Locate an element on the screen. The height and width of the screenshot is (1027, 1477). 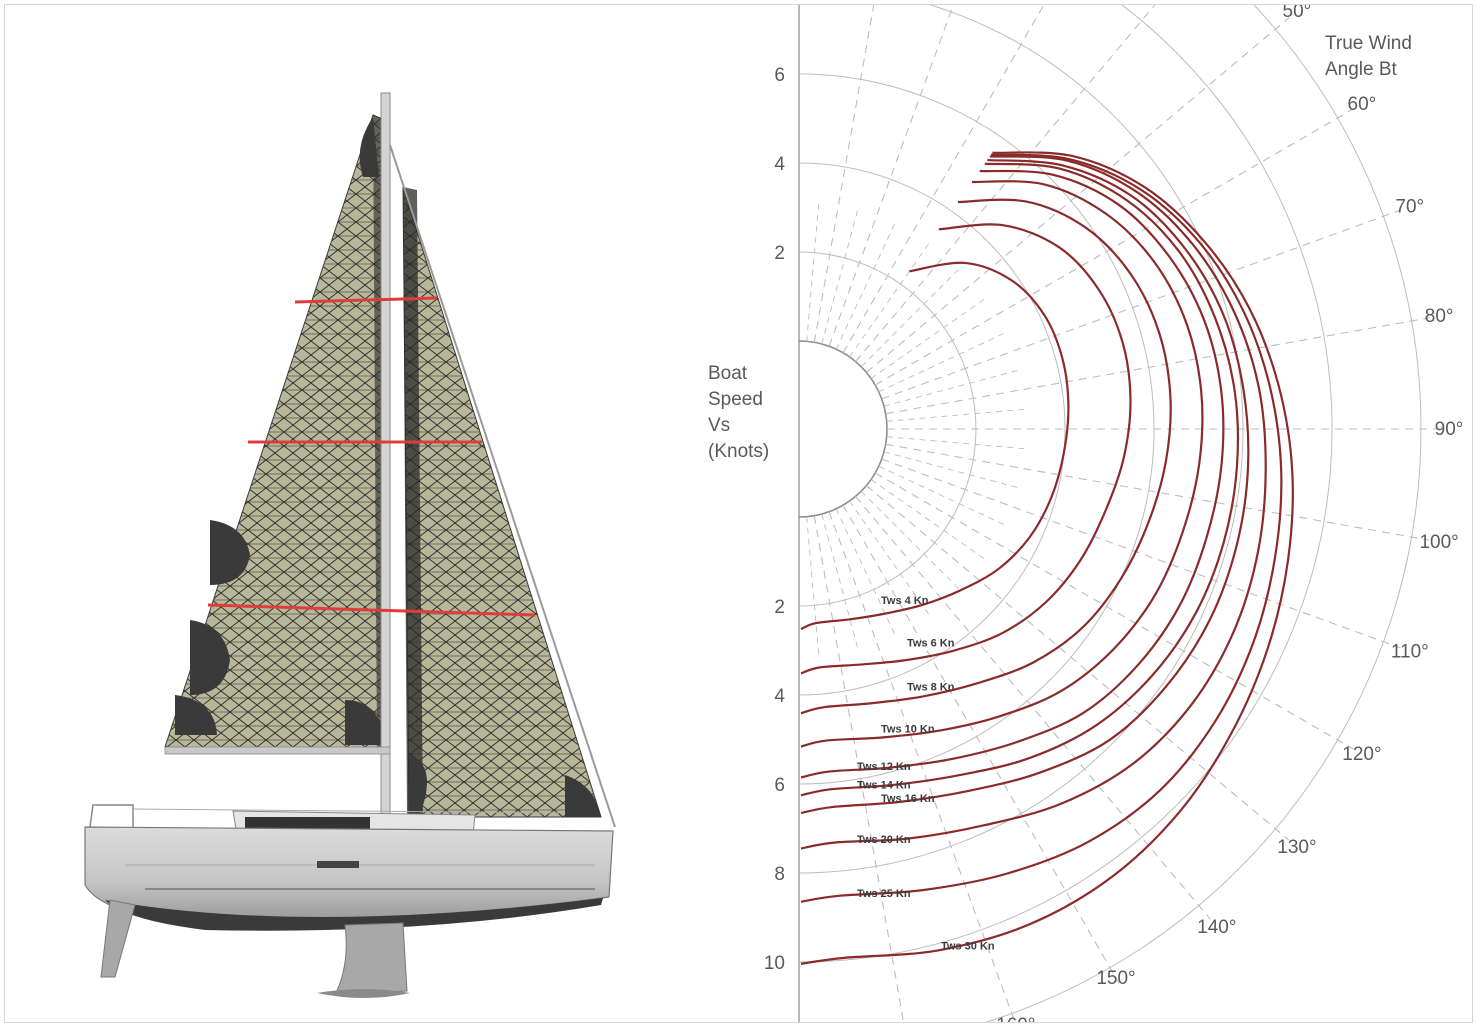
jib-sail is located at coordinates (502, 502).